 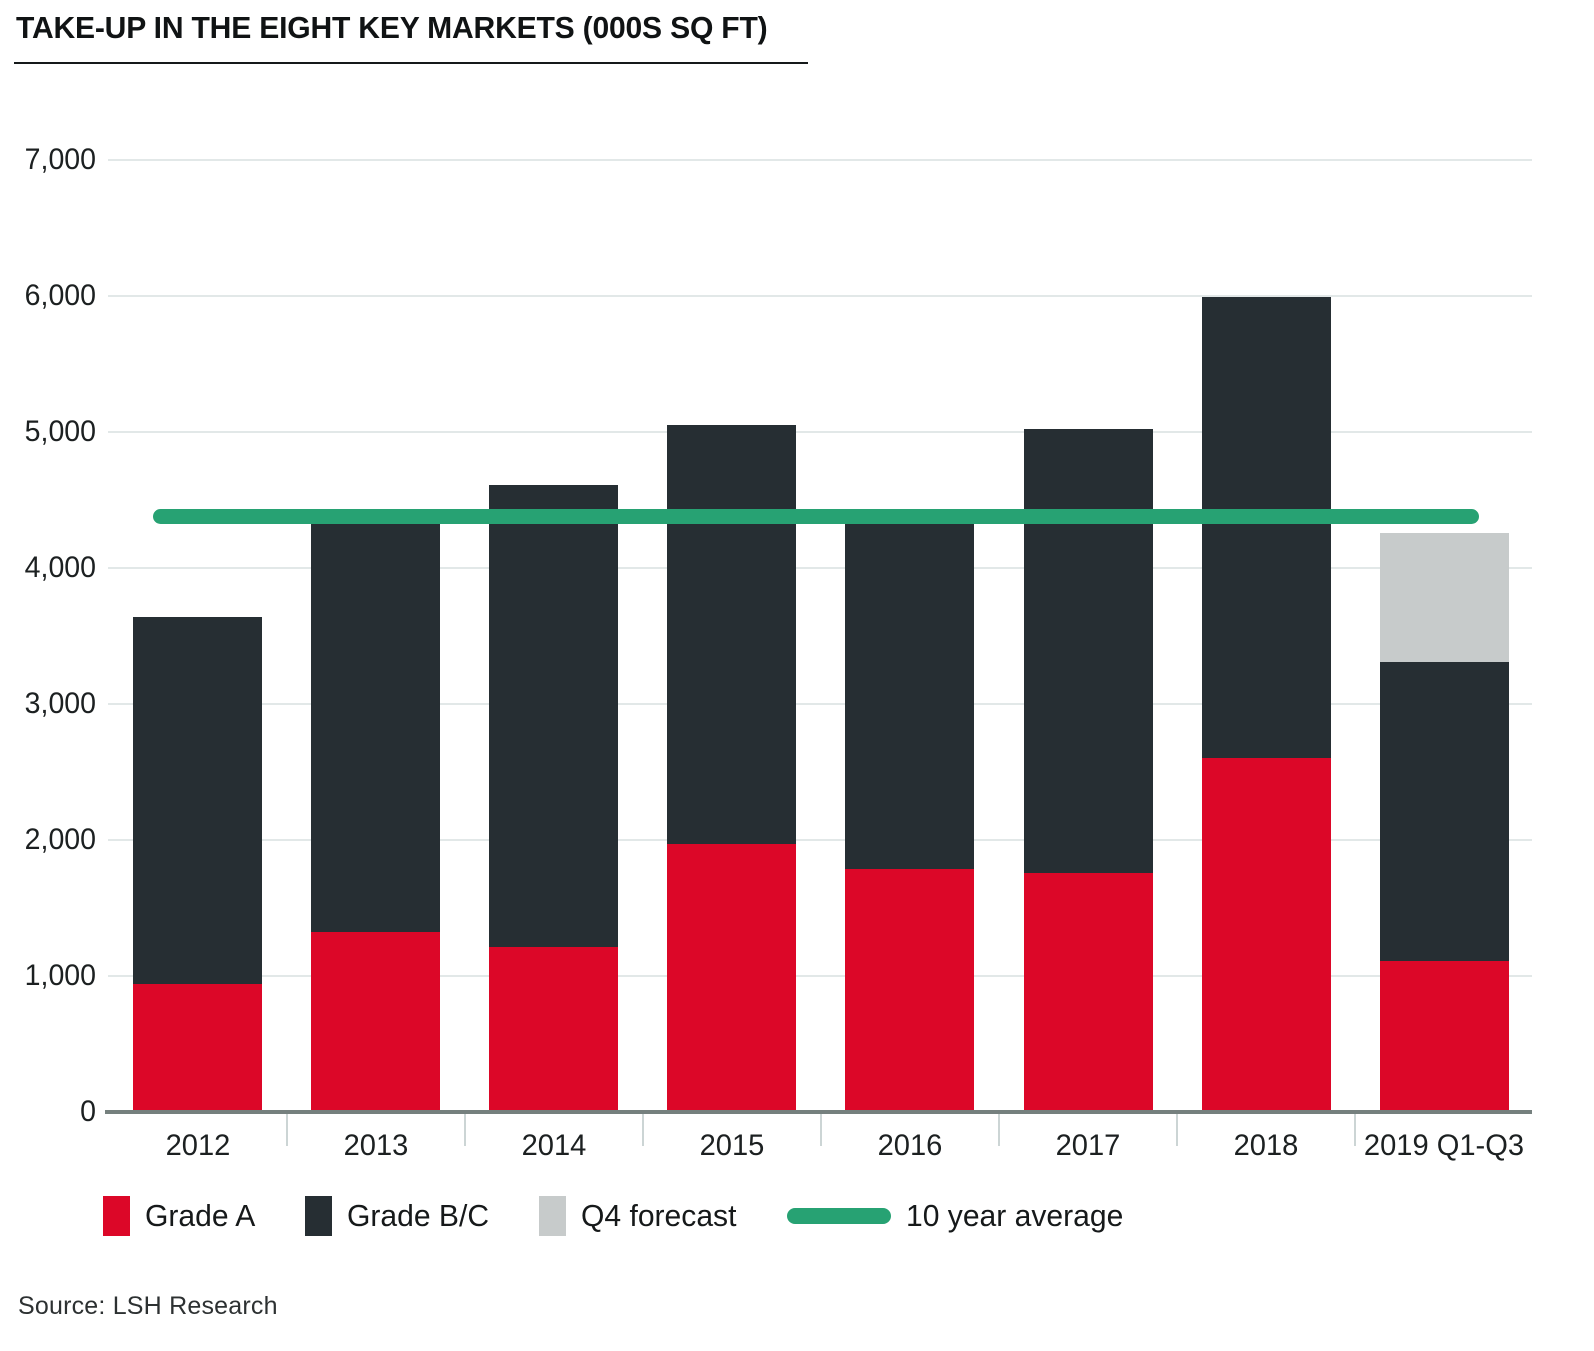 What do you see at coordinates (60, 295) in the screenshot?
I see `y-axis-tick-label: 6,000` at bounding box center [60, 295].